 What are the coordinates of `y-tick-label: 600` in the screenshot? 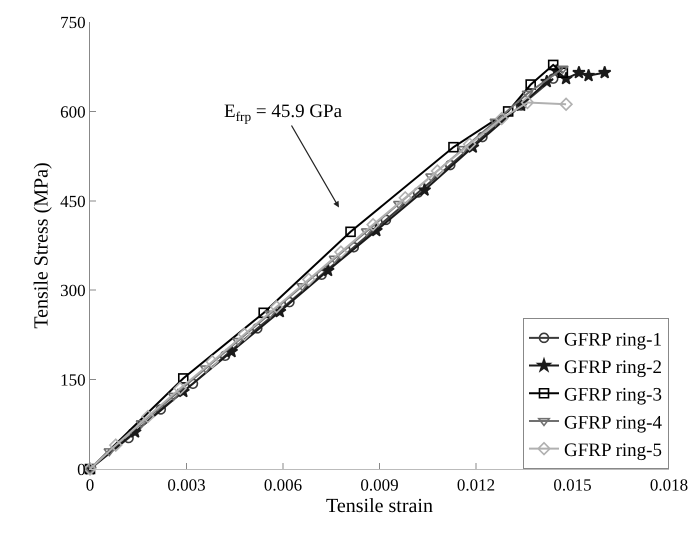 It's located at (73, 112).